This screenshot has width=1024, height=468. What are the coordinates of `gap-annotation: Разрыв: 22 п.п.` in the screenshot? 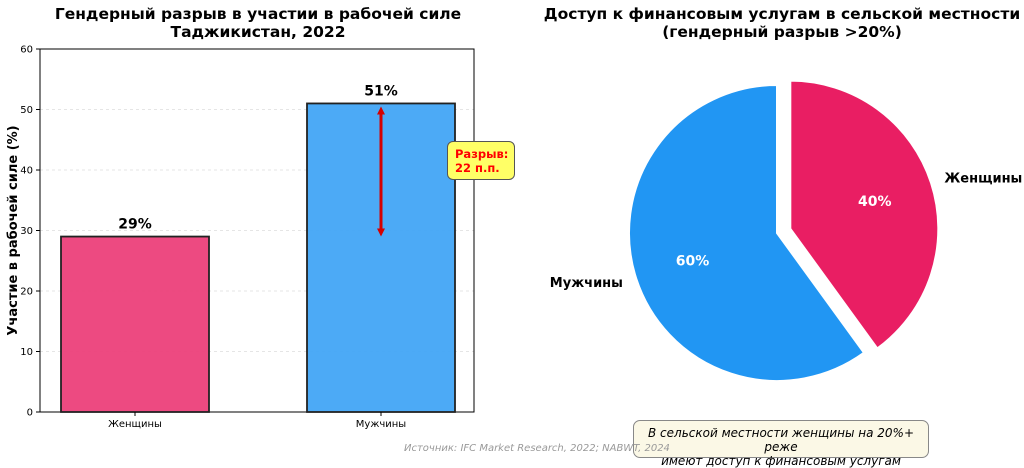 It's located at (481, 160).